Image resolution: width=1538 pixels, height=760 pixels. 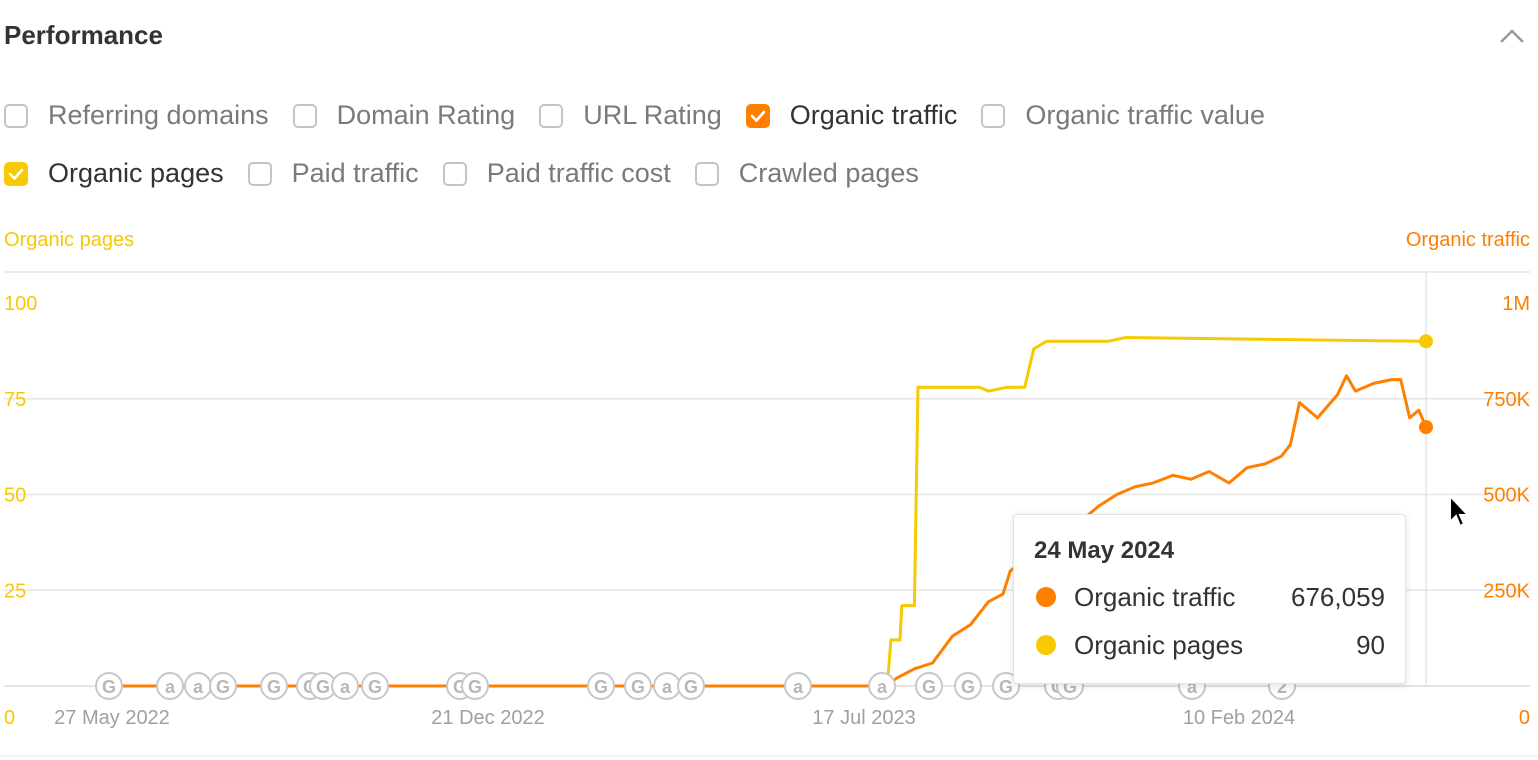 What do you see at coordinates (1338, 596) in the screenshot?
I see `tooltip-value: 676,059` at bounding box center [1338, 596].